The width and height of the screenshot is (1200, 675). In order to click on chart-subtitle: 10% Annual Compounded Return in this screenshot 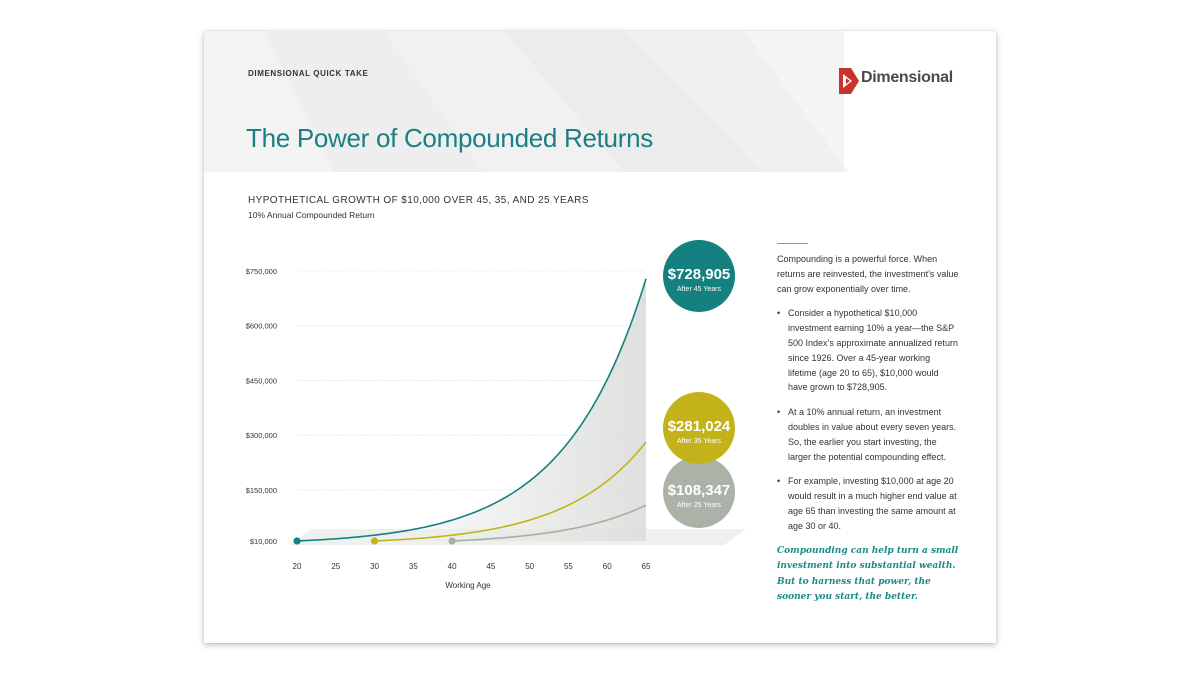, I will do `click(311, 215)`.